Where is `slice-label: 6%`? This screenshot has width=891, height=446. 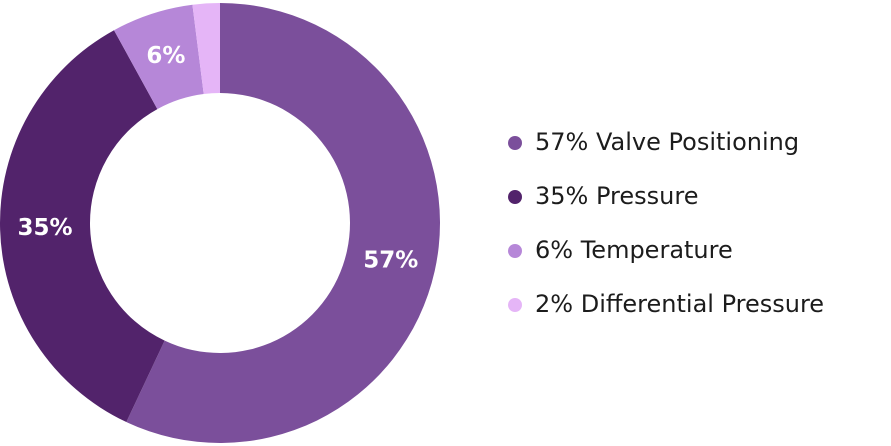
slice-label: 6% is located at coordinates (165, 56).